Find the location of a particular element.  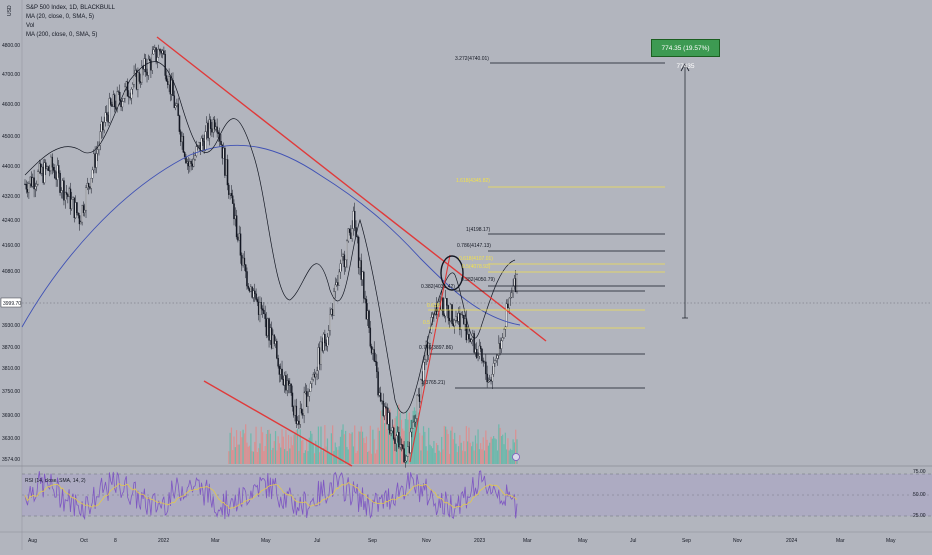

price-axis-label: 4400.00 is located at coordinates (11, 167).